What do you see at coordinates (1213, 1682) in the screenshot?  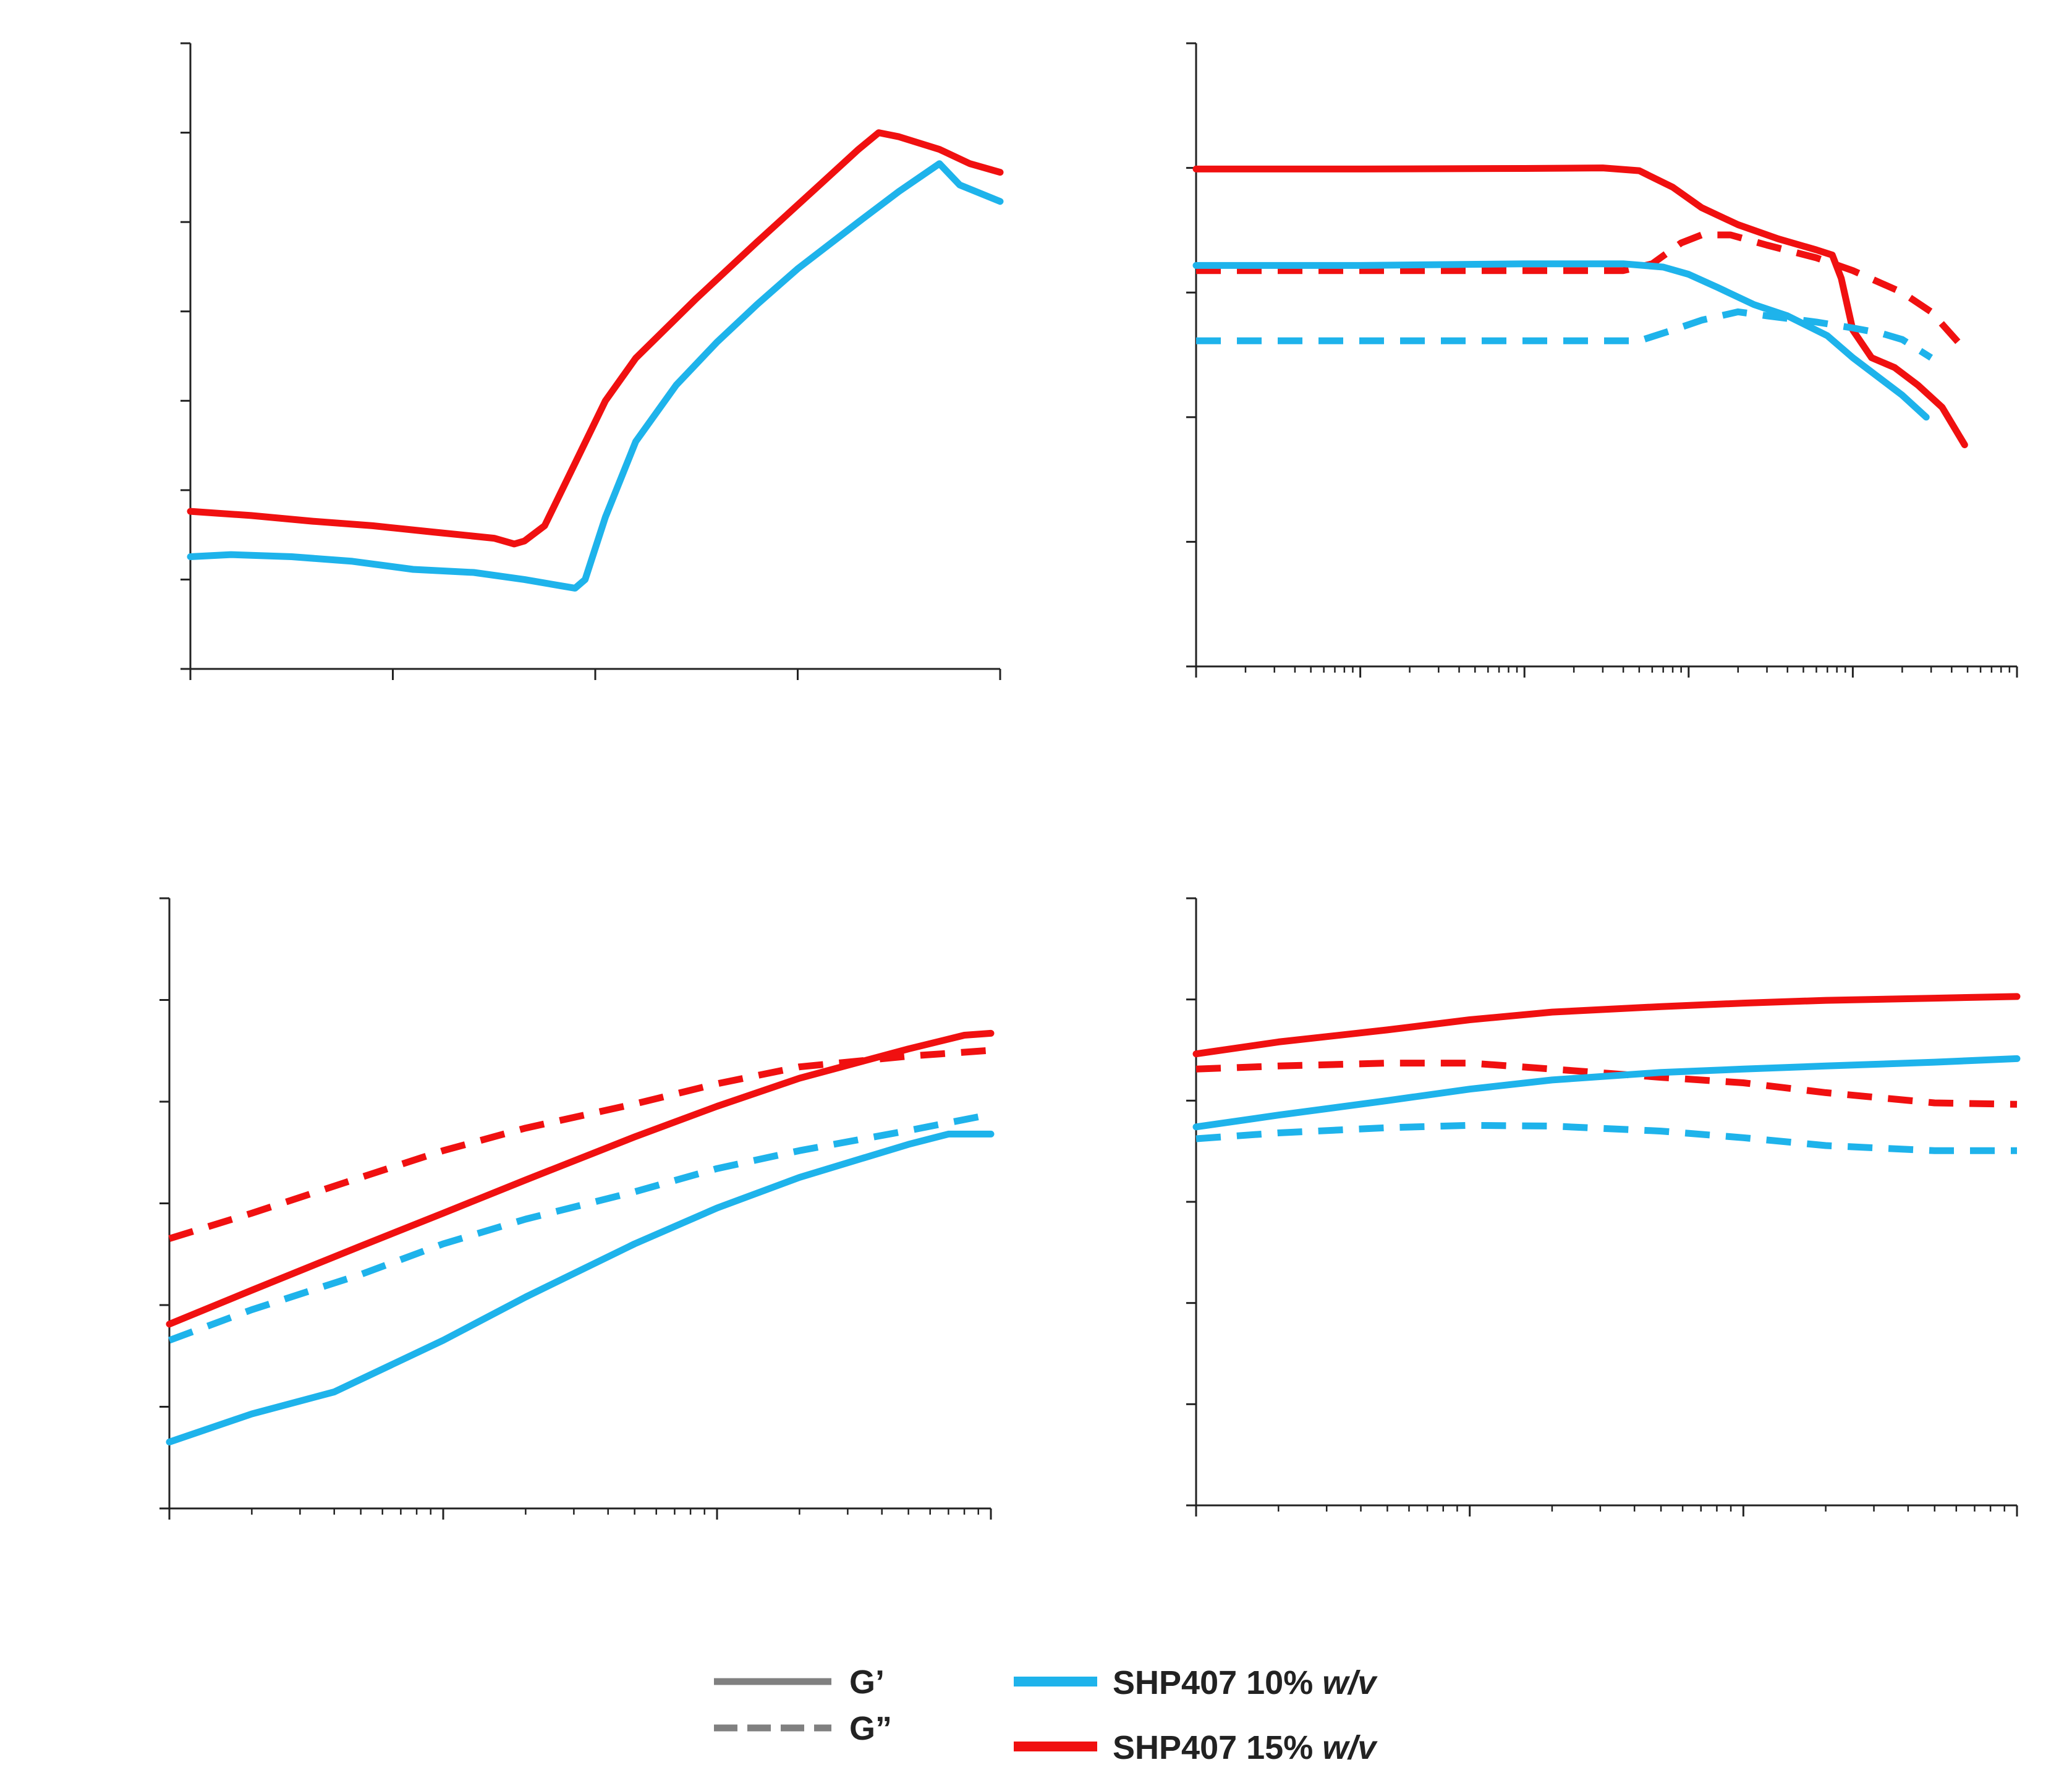 I see `legend-sample-name: SHP407 10%` at bounding box center [1213, 1682].